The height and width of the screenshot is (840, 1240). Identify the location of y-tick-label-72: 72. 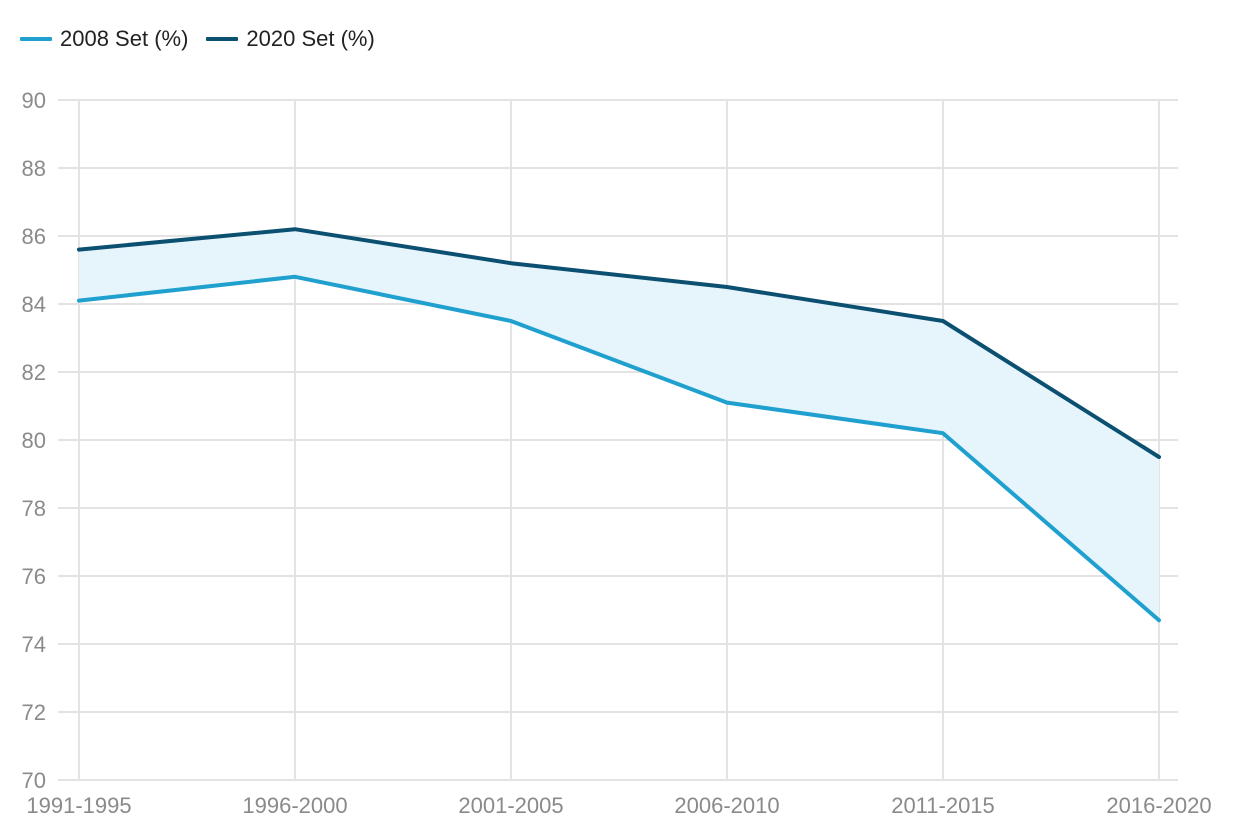
(34, 712).